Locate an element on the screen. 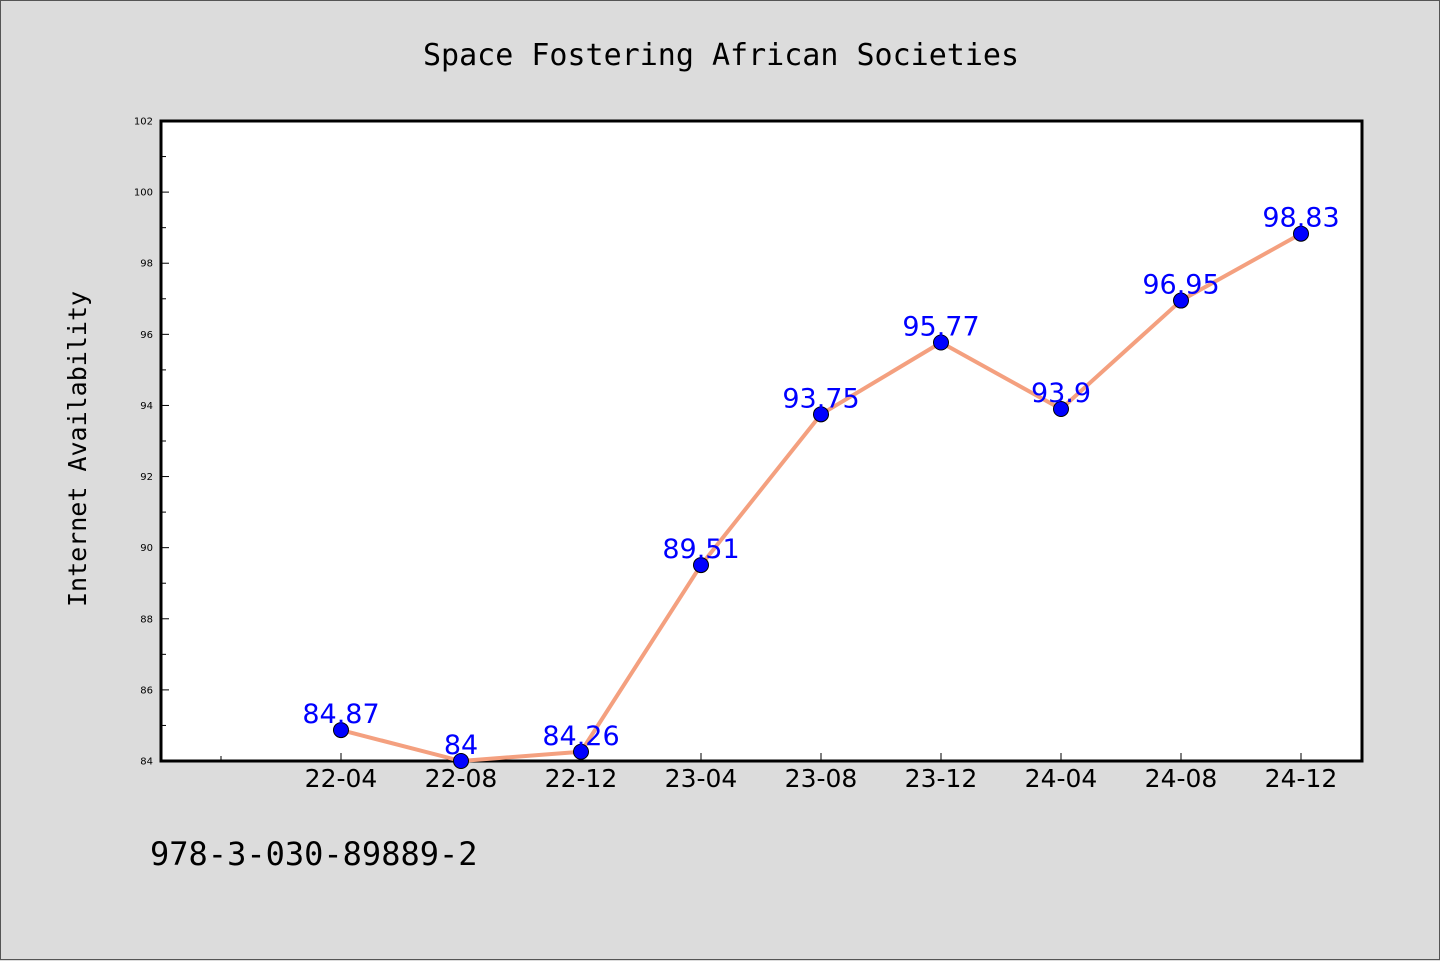 Image resolution: width=1440 pixels, height=961 pixels. y-tick-label: 96 is located at coordinates (146, 335).